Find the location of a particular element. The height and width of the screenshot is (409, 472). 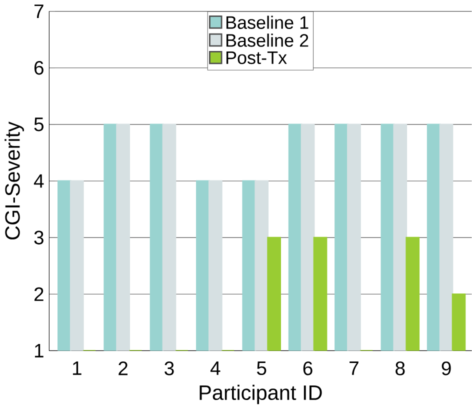

y-tick-label: 1 is located at coordinates (39, 351).